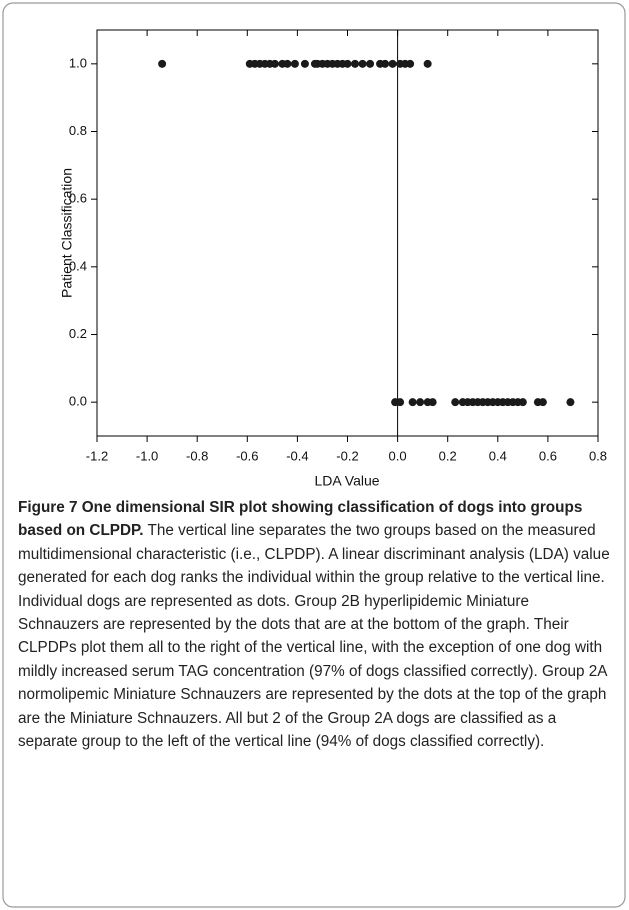 The height and width of the screenshot is (910, 629). Describe the element at coordinates (78, 62) in the screenshot. I see `y-tick-label: 1.0` at that location.